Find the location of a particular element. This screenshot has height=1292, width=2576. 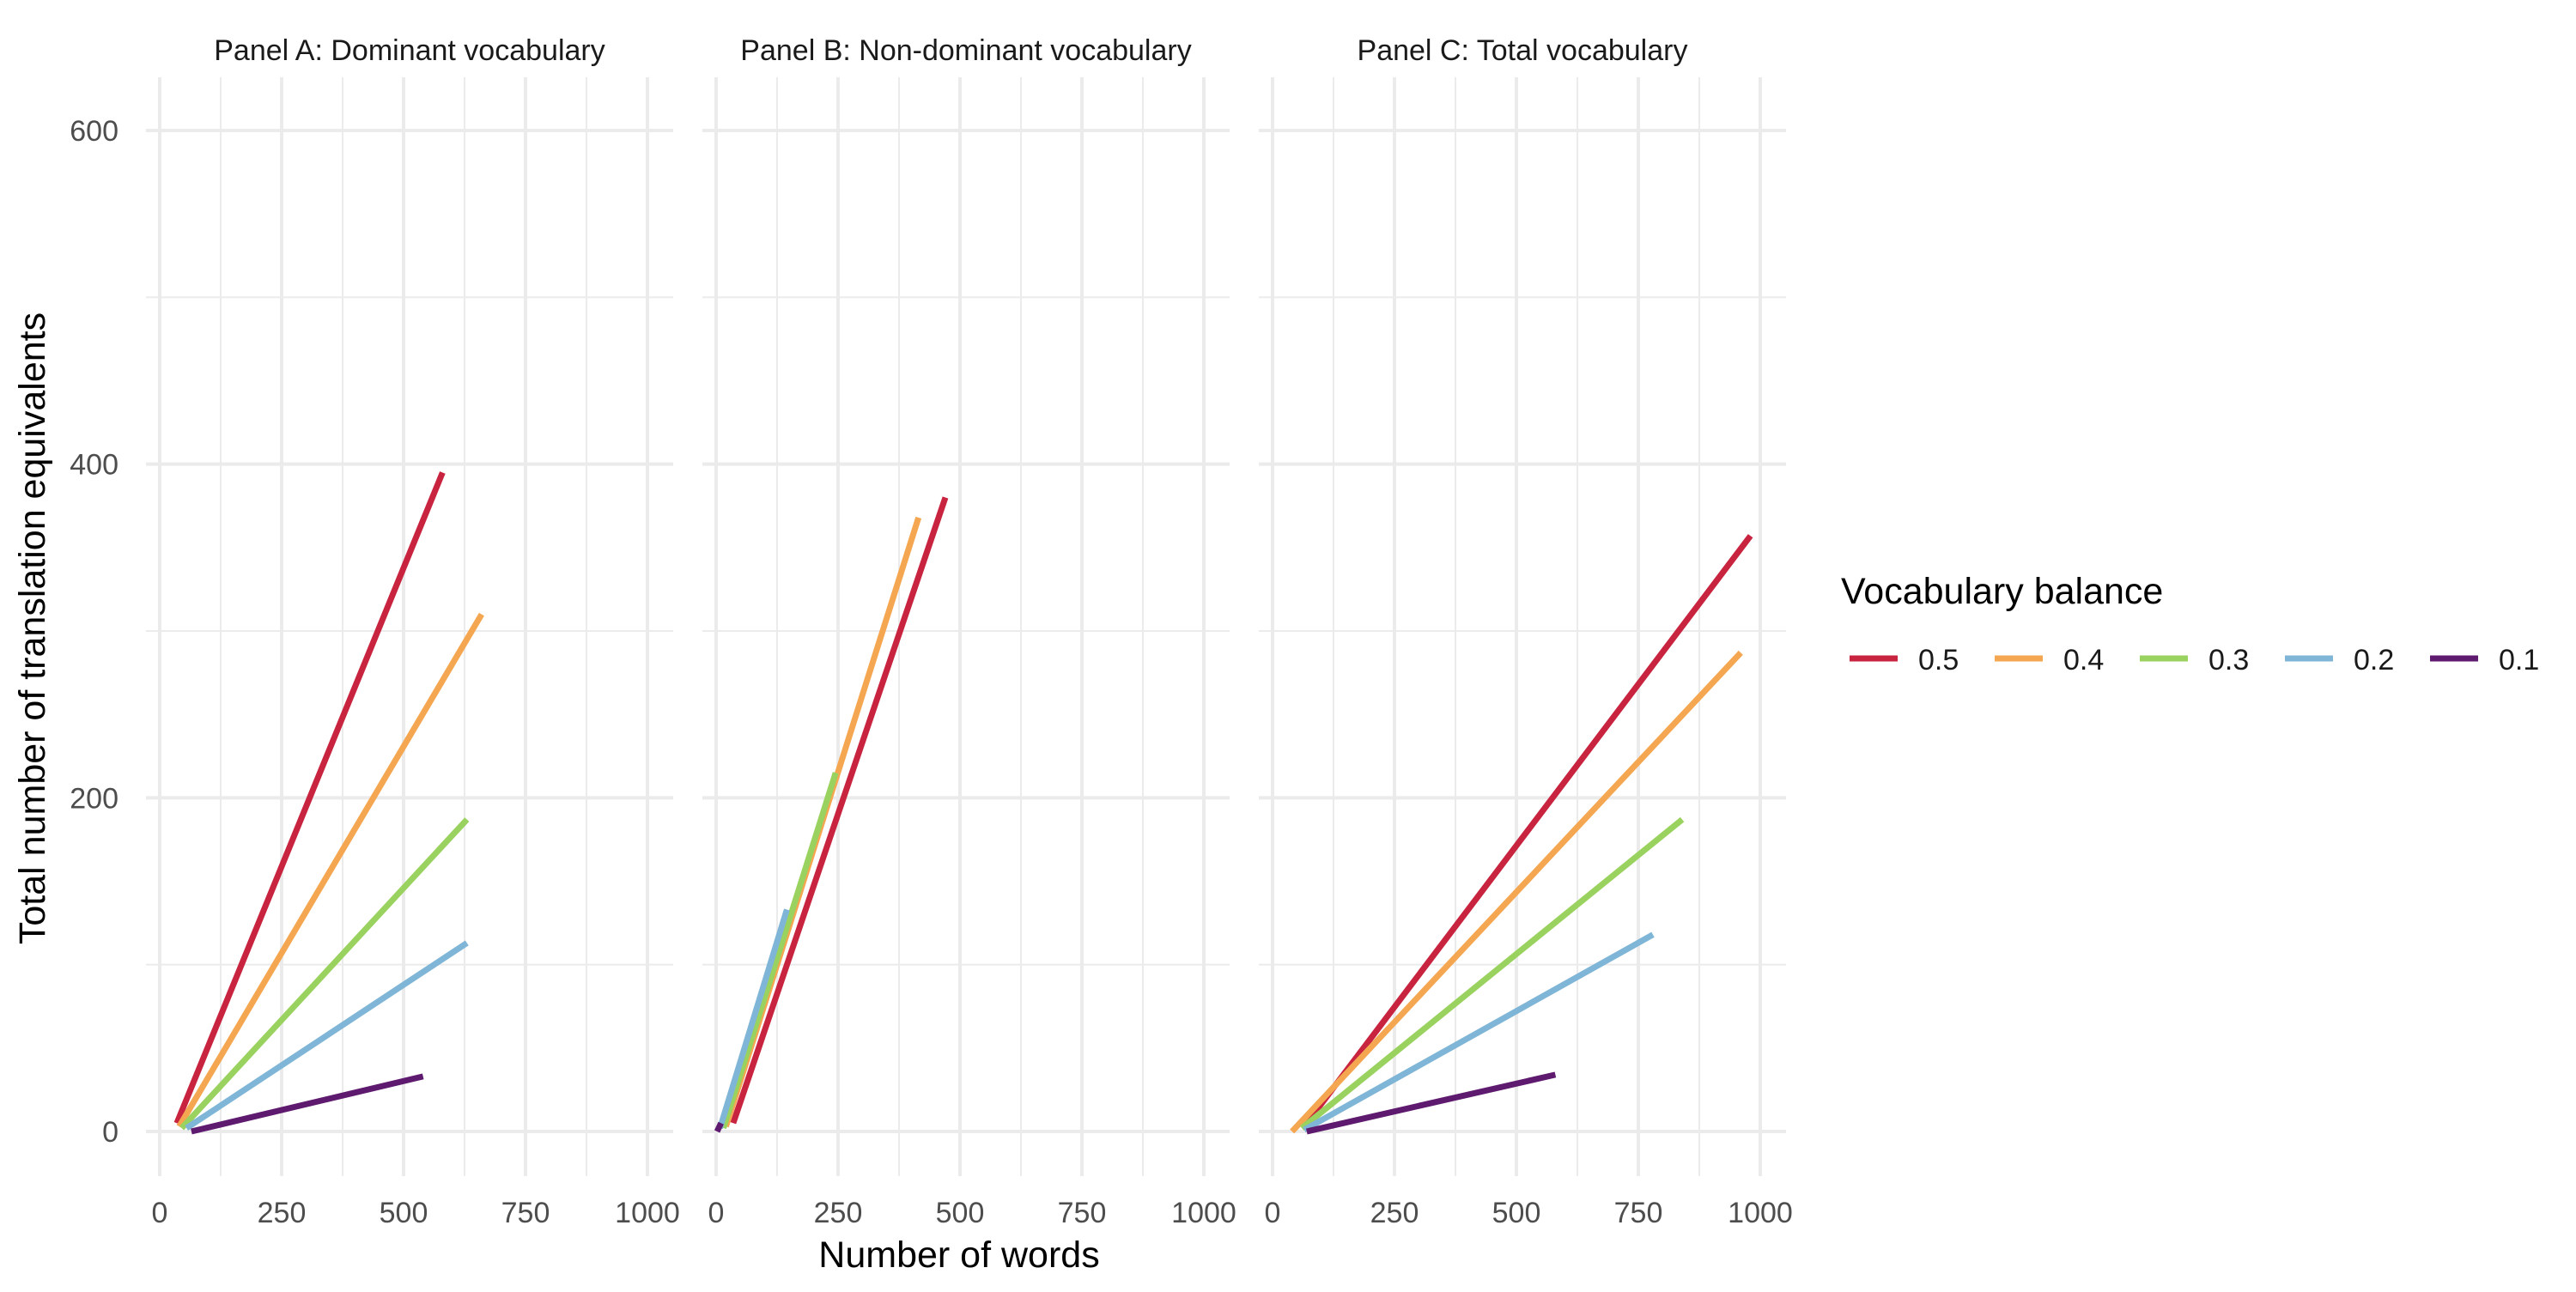

legend-item-0_2: 0.2 is located at coordinates (2339, 660).